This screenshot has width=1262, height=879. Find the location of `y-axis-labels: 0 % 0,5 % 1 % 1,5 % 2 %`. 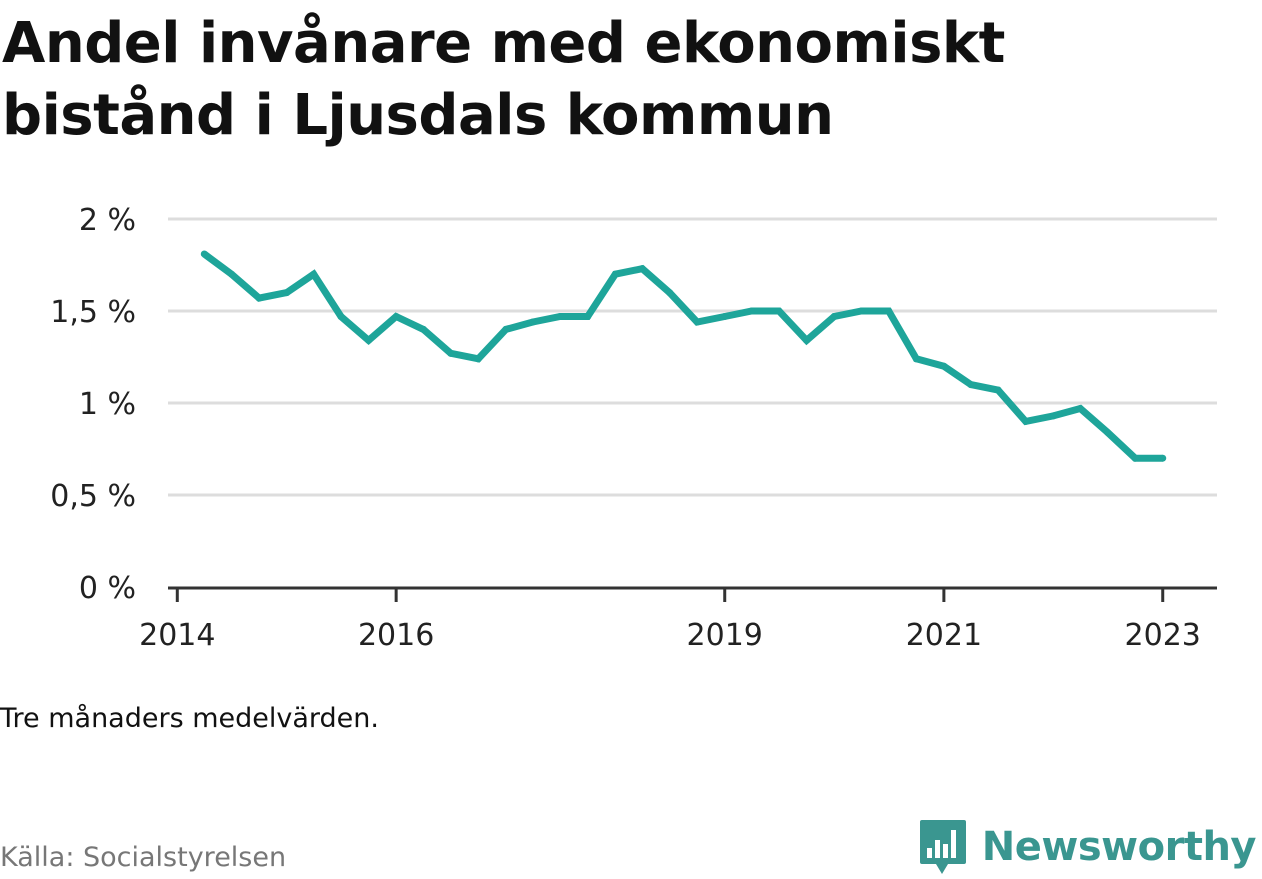

y-axis-labels: 0 % 0,5 % 1 % 1,5 % 2 % is located at coordinates (93, 404).